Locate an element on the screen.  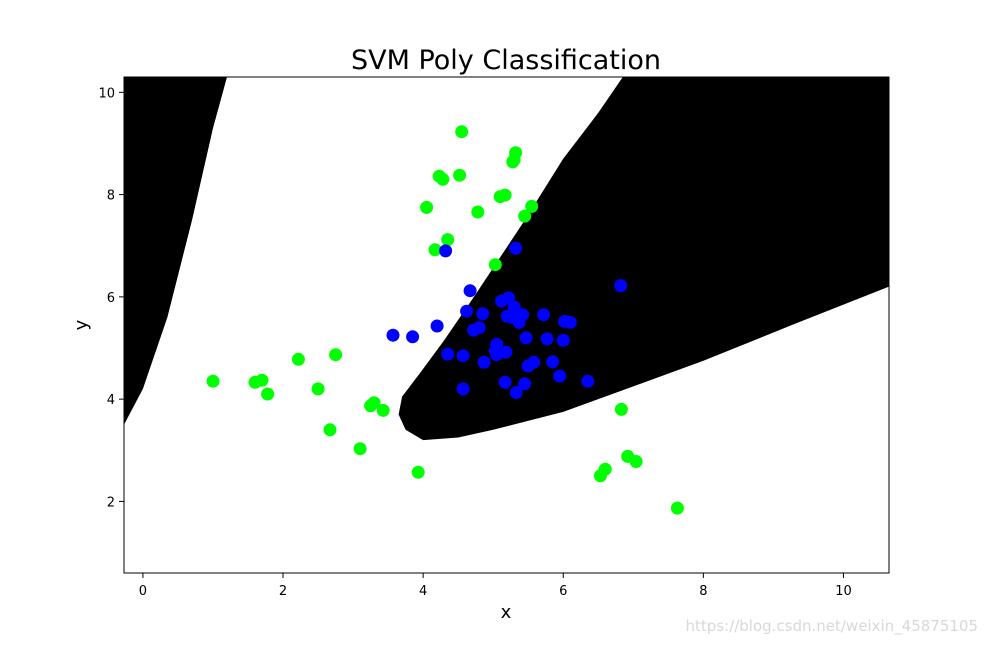
x-tick-label: 4 is located at coordinates (423, 591).